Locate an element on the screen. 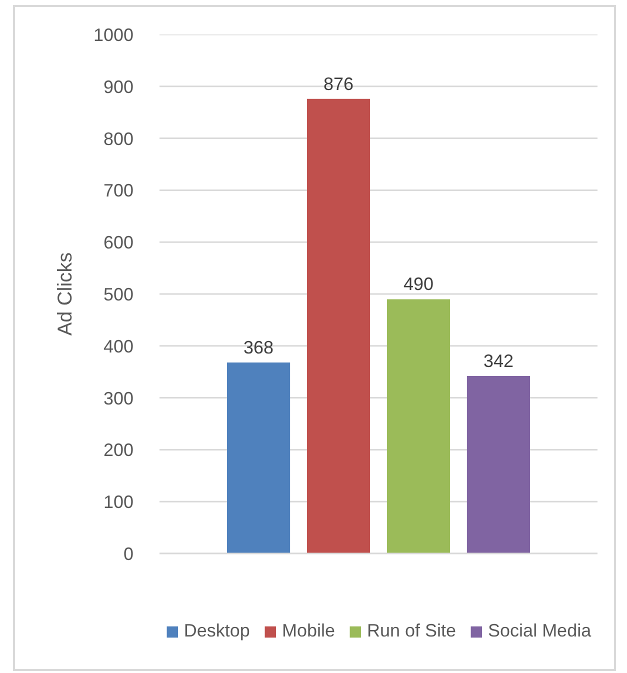 The image size is (627, 673). y-tick-label: 800 is located at coordinates (118, 138).